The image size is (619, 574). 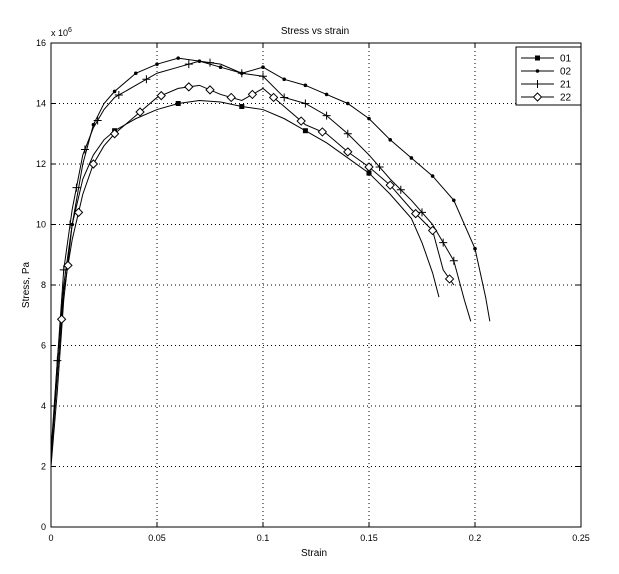 I want to click on x-tick-label: 0.1, so click(x=263, y=538).